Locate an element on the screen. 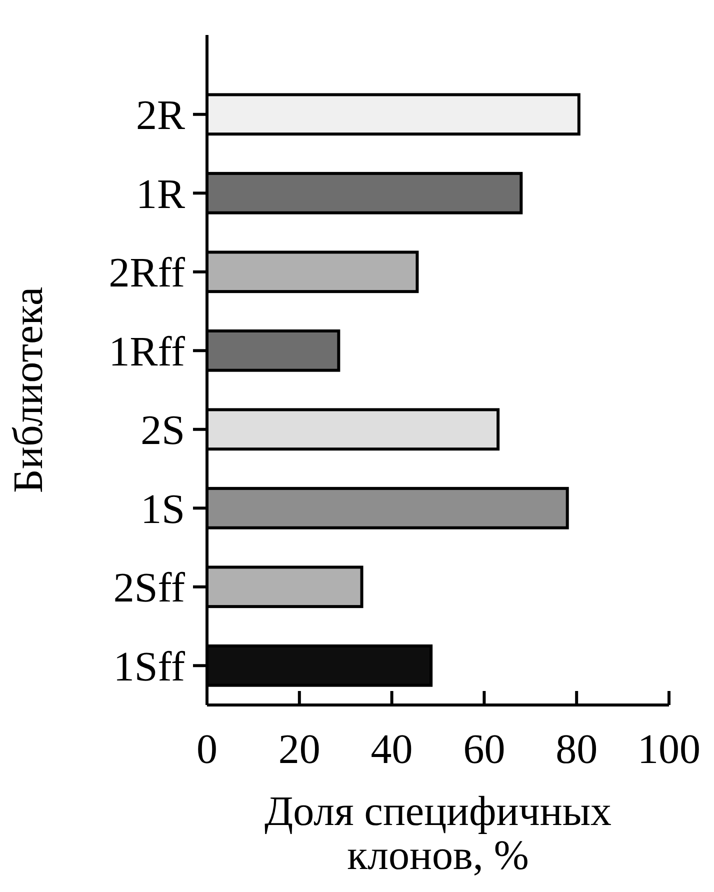 The image size is (714, 892). x-tick-label: 40 is located at coordinates (391, 750).